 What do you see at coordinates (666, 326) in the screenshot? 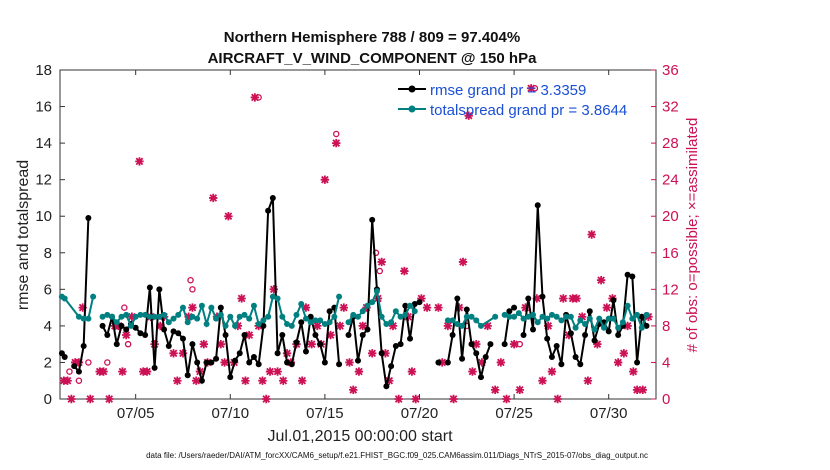
I see `y-right-tick-label: 8` at bounding box center [666, 326].